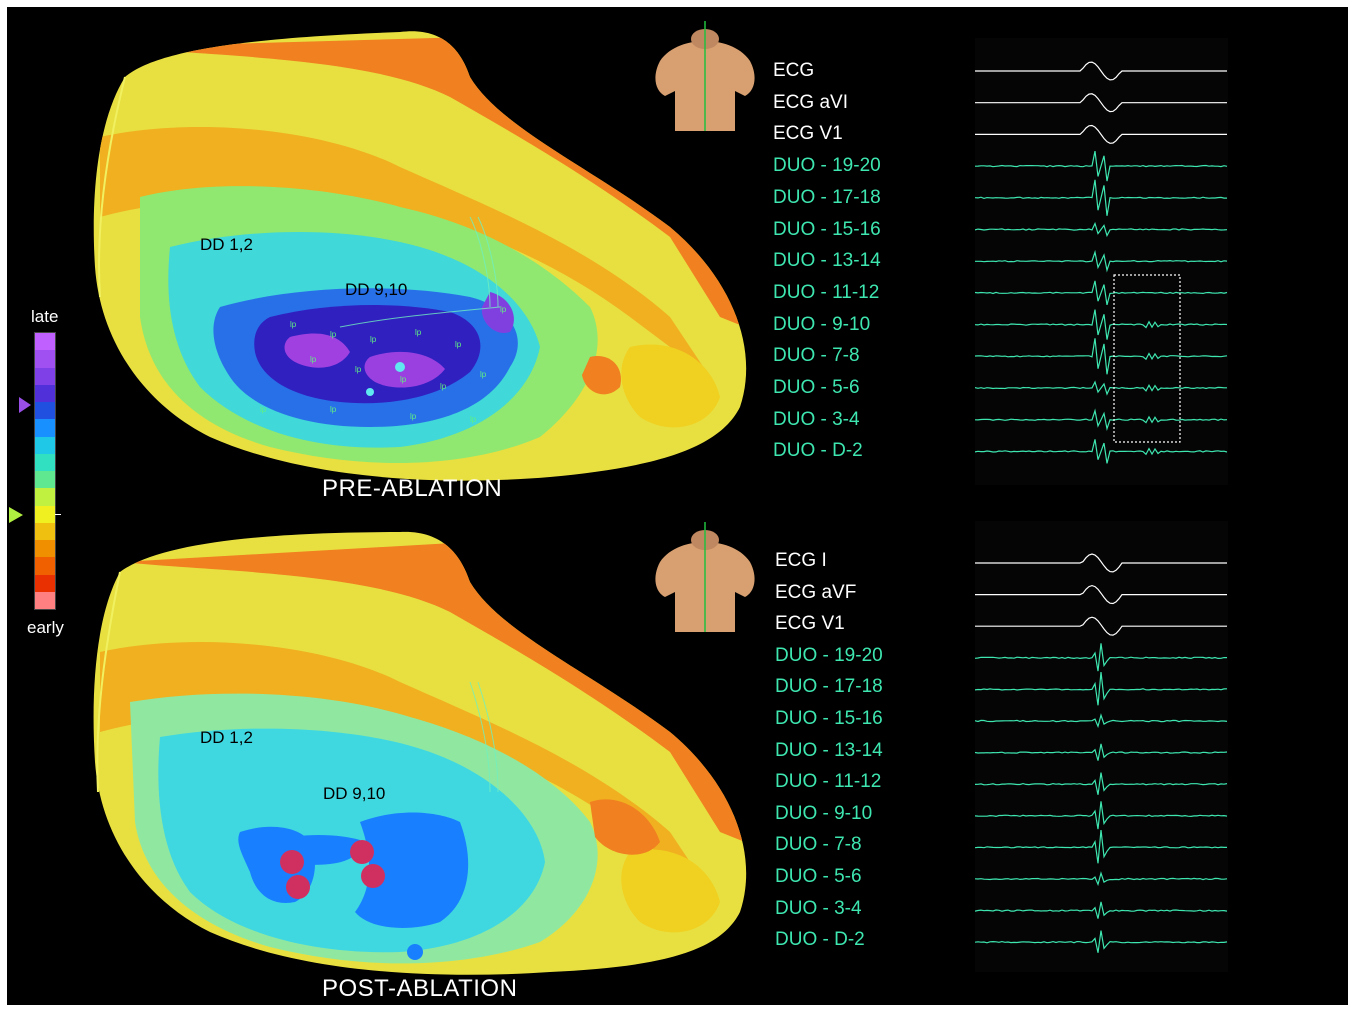  I want to click on color-scale-bar, so click(45, 471).